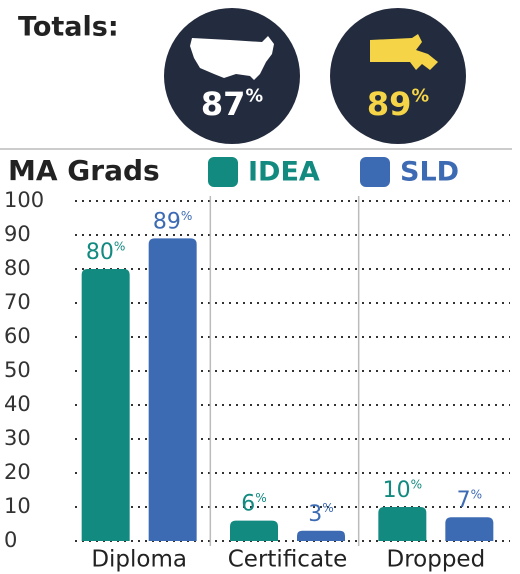 The width and height of the screenshot is (520, 574). Describe the element at coordinates (398, 76) in the screenshot. I see `ma-badge` at that location.